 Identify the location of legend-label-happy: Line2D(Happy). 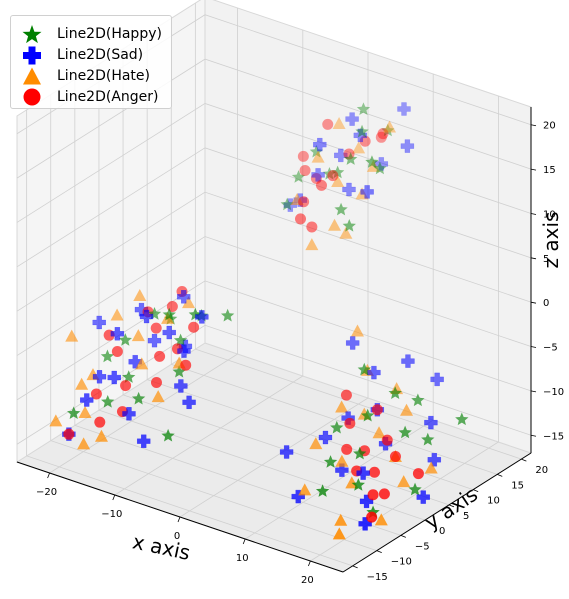
(109, 34).